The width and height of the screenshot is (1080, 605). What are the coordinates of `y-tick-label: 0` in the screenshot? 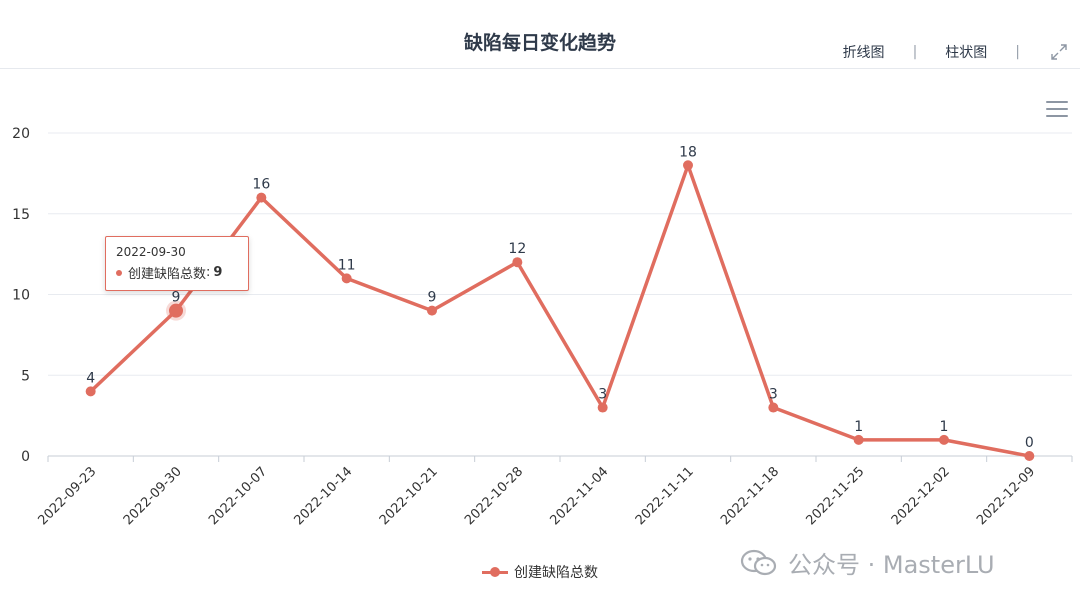 It's located at (25, 457).